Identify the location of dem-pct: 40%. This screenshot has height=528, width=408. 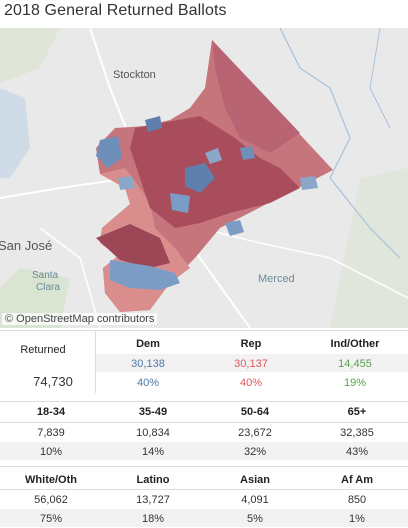
(148, 383).